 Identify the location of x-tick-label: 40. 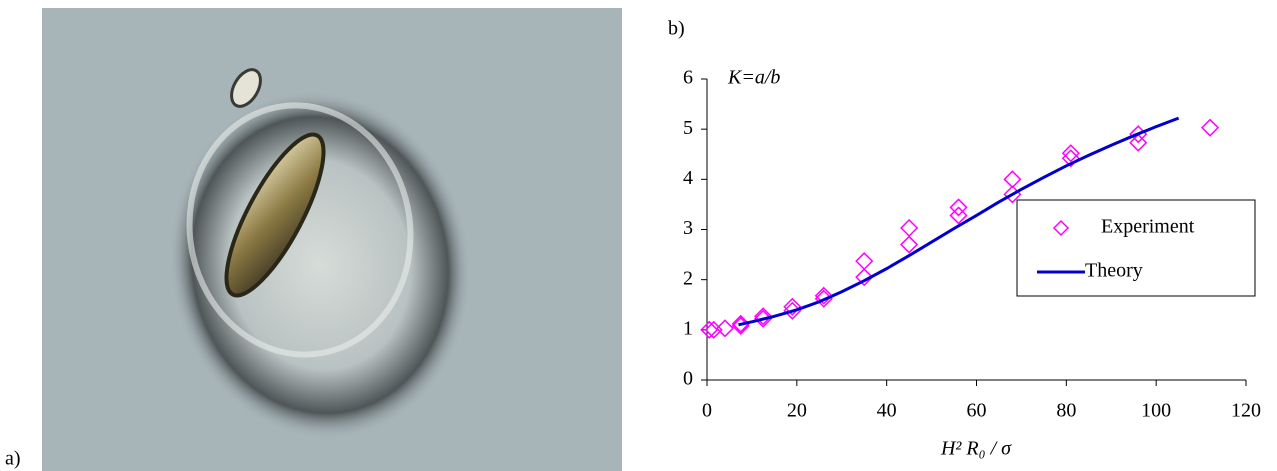
(887, 411).